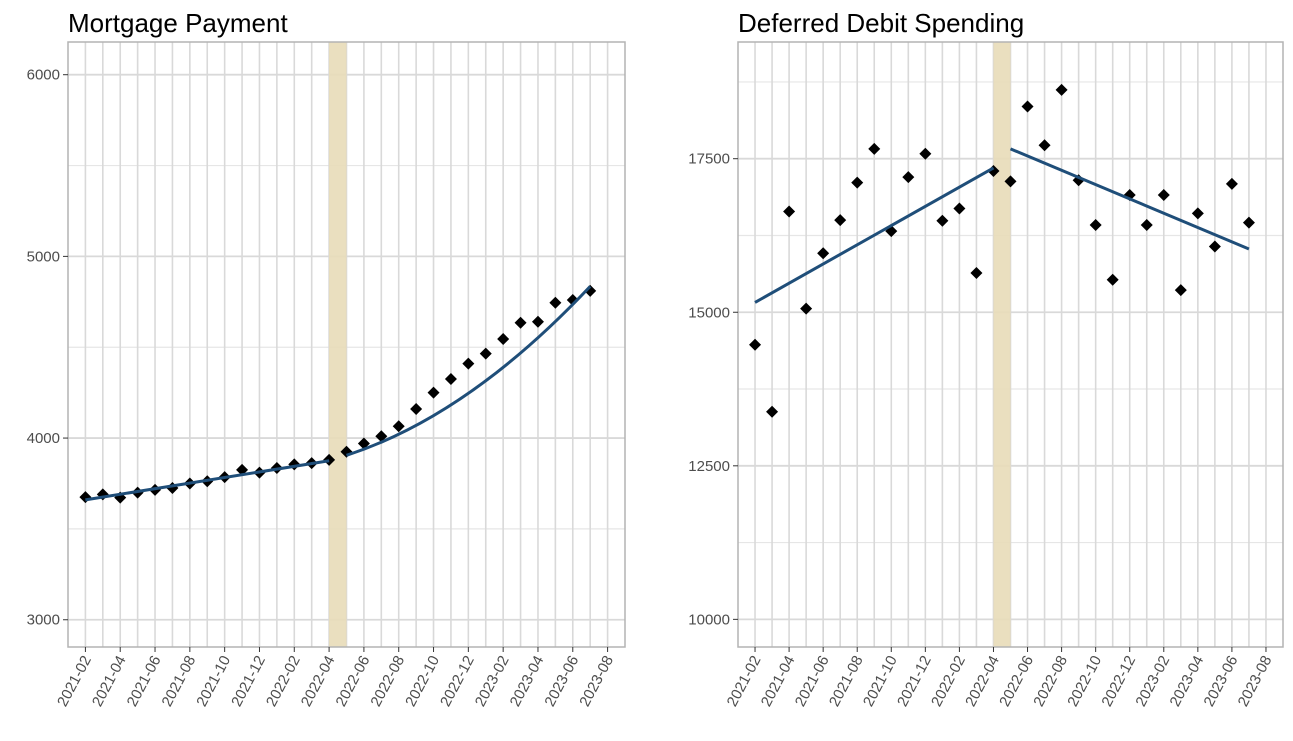 This screenshot has width=1293, height=741. Describe the element at coordinates (709, 466) in the screenshot. I see `y-tick-label: 12500` at that location.